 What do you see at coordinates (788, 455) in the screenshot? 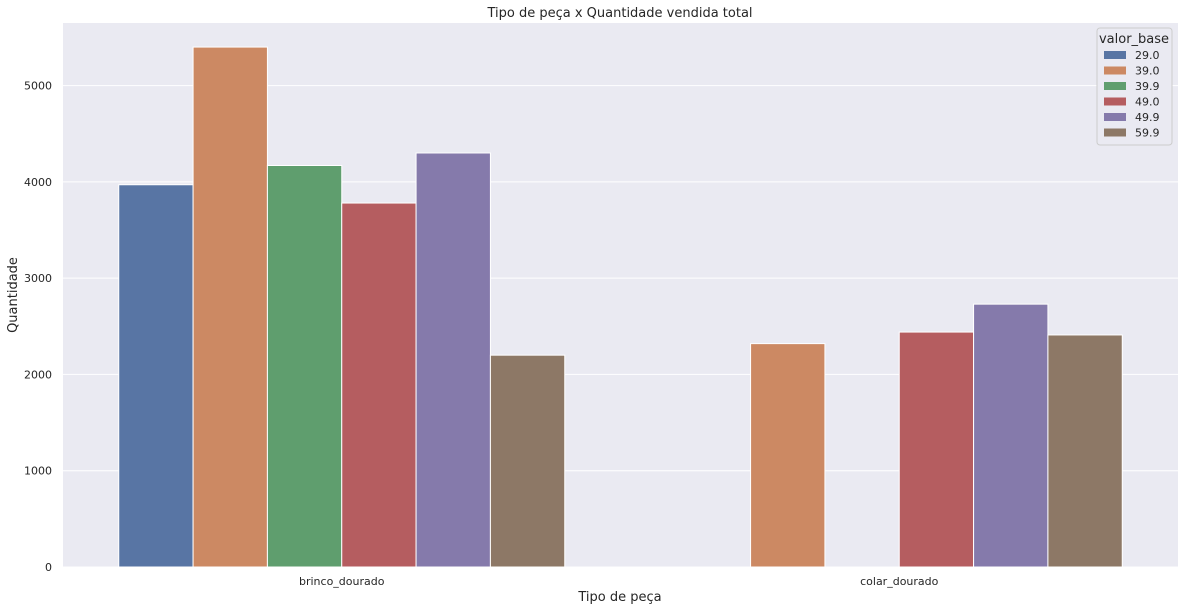
I see `bar-colar_dourado-39.0` at bounding box center [788, 455].